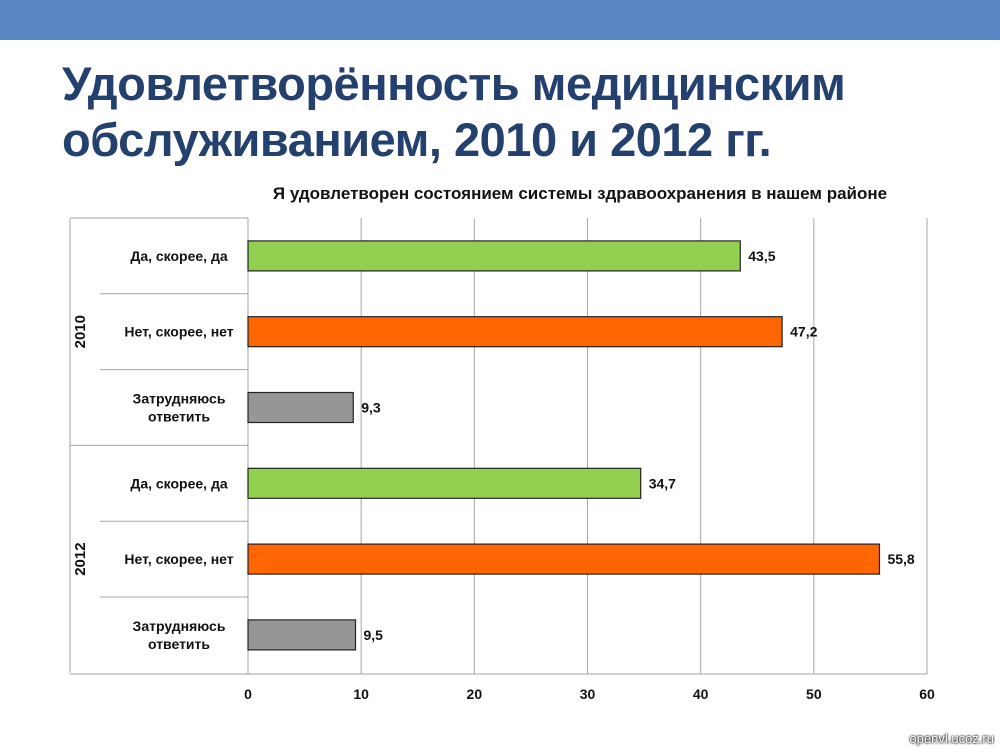  What do you see at coordinates (814, 694) in the screenshot?
I see `x-tick-label: 50` at bounding box center [814, 694].